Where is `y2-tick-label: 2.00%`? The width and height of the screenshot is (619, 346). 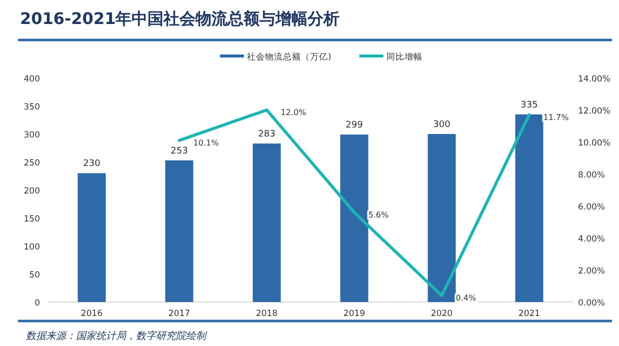
y2-tick-label: 2.00% is located at coordinates (592, 271).